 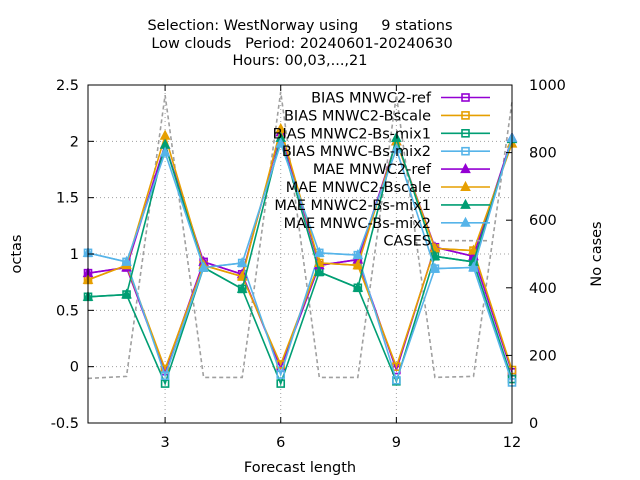 I want to click on legend-entry: MAE MNWC-Bs-mix2, so click(x=387, y=224).